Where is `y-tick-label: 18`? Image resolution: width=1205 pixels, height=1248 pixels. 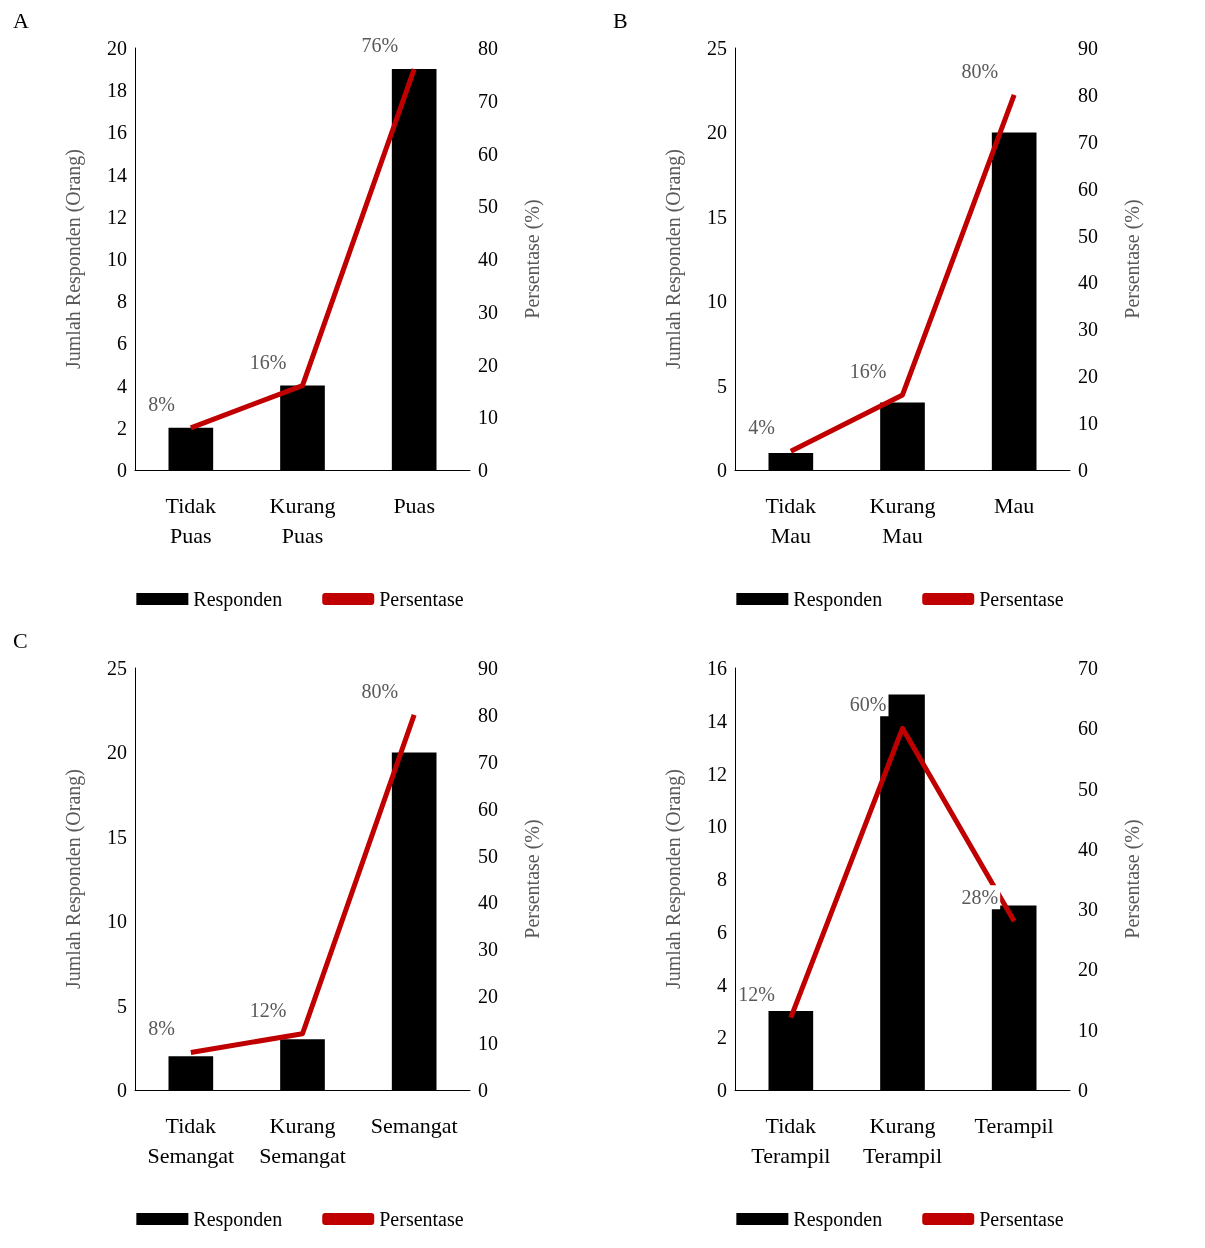 y-tick-label: 18 is located at coordinates (117, 90).